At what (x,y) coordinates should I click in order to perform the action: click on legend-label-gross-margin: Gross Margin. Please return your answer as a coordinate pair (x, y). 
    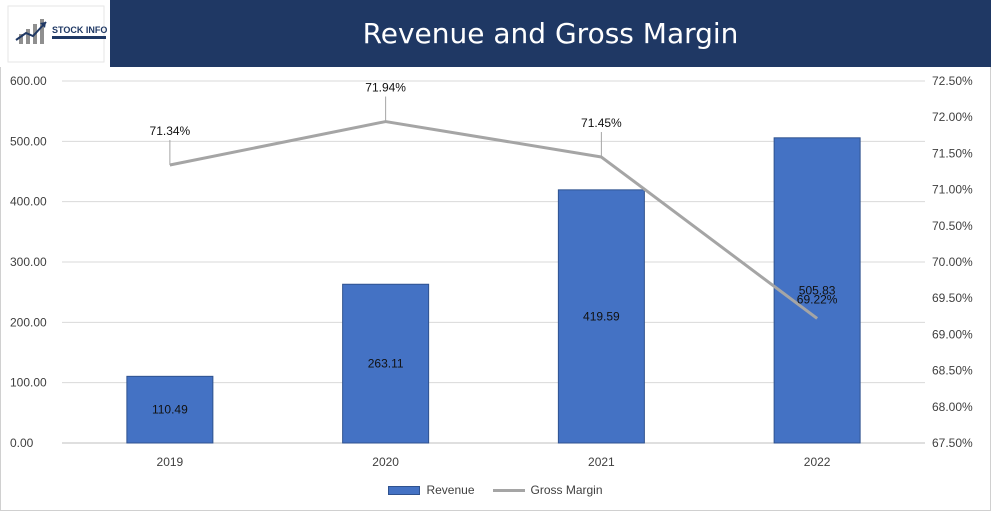
    Looking at the image, I should click on (566, 490).